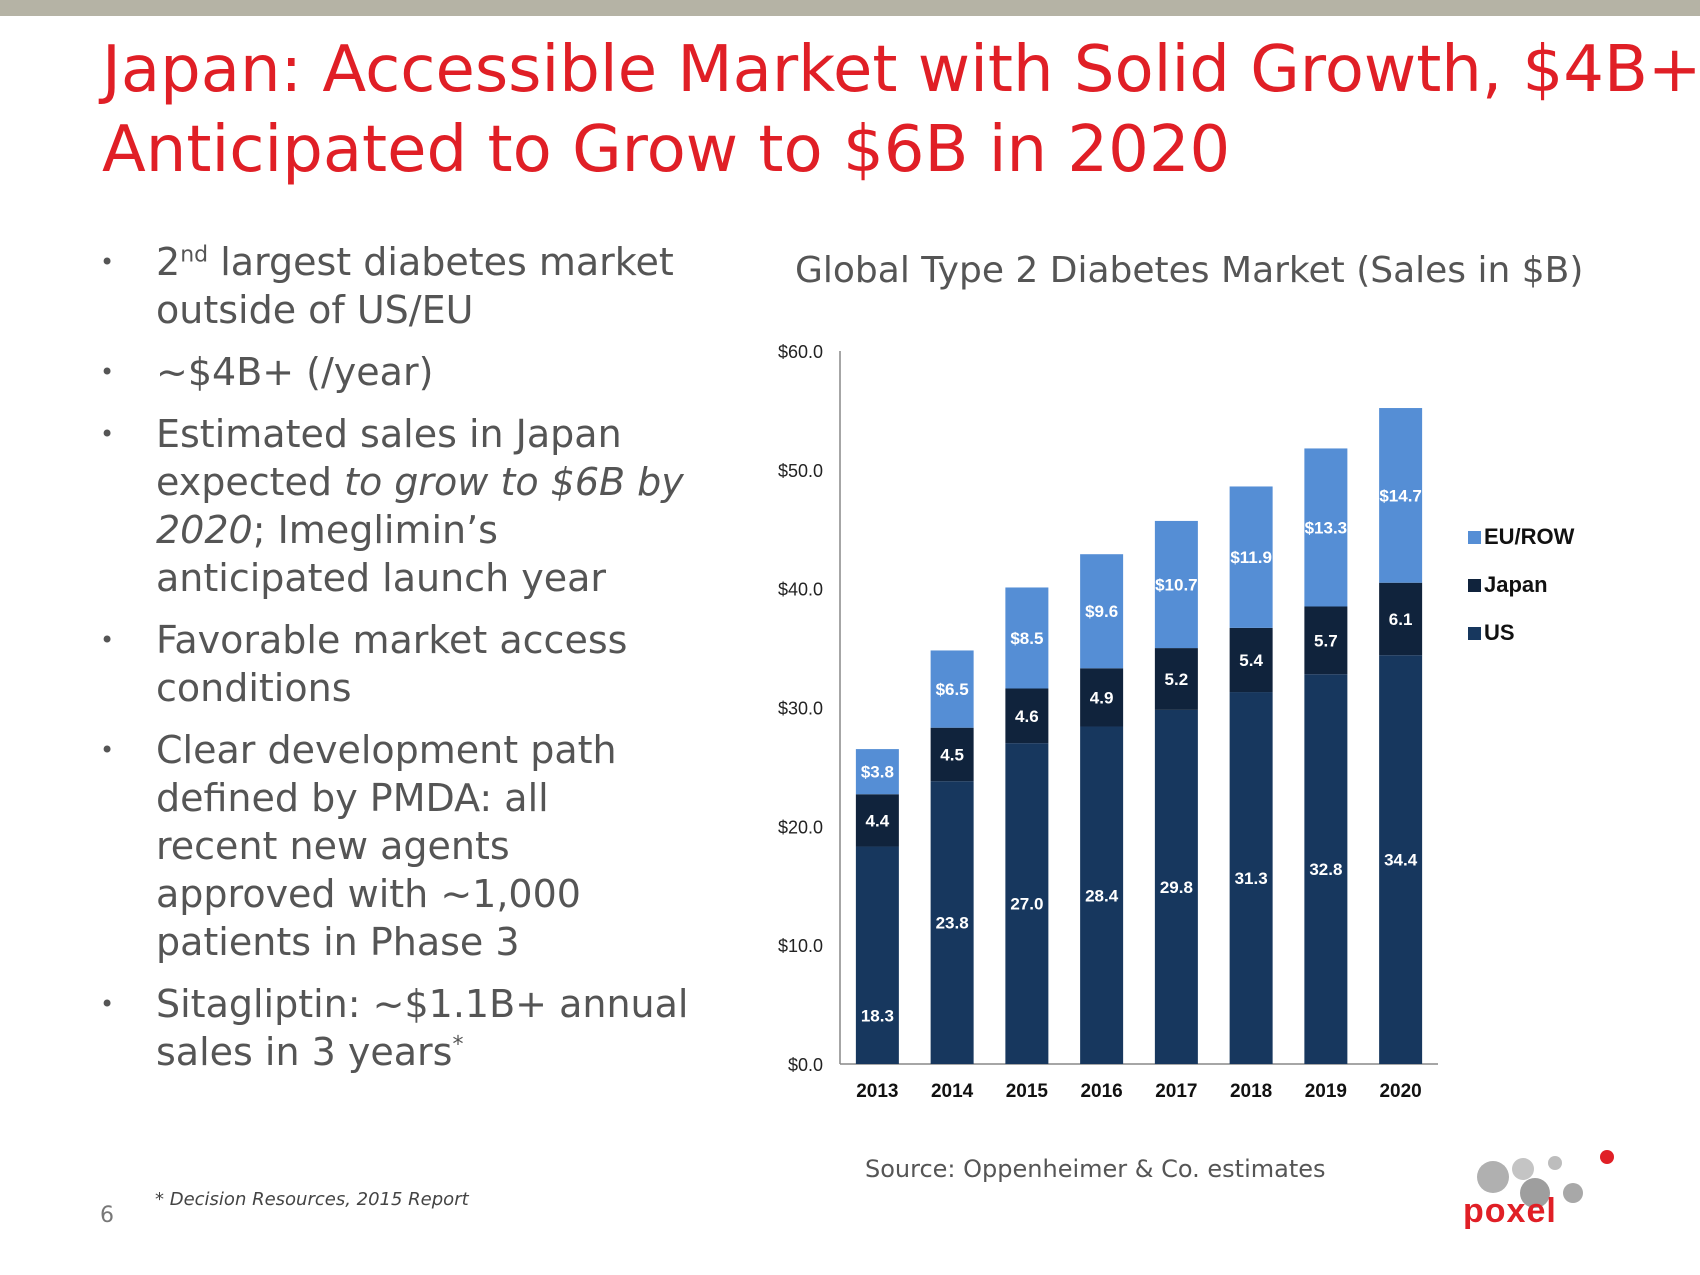 The height and width of the screenshot is (1275, 1700). I want to click on bullet-text: expected, so click(250, 482).